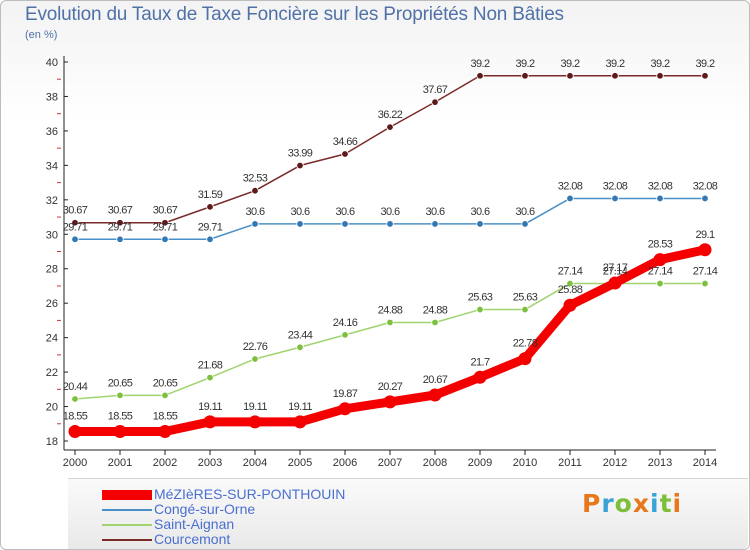  What do you see at coordinates (250, 494) in the screenshot?
I see `legend-label-mezieres: MéZIèRES-SUR-PONTHOUIN` at bounding box center [250, 494].